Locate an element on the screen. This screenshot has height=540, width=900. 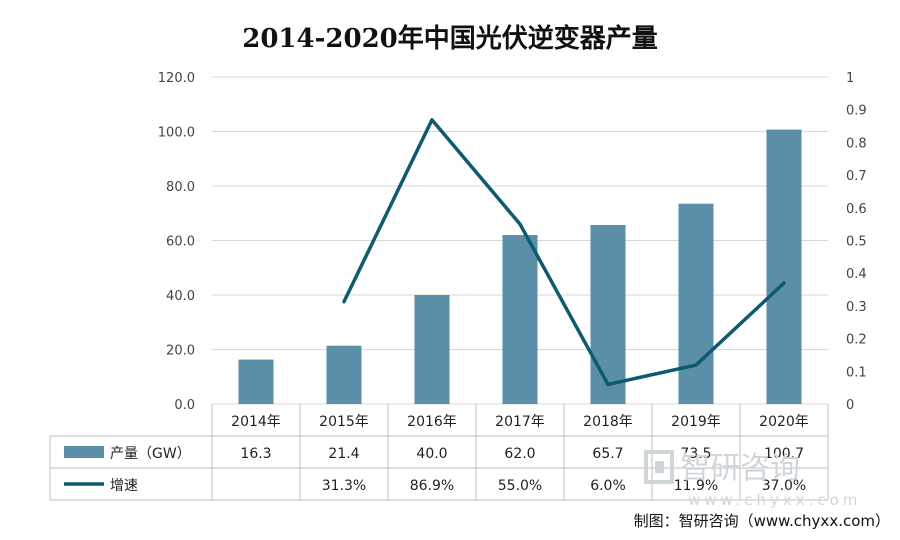
growth-value-label: 86.9% is located at coordinates (432, 486).